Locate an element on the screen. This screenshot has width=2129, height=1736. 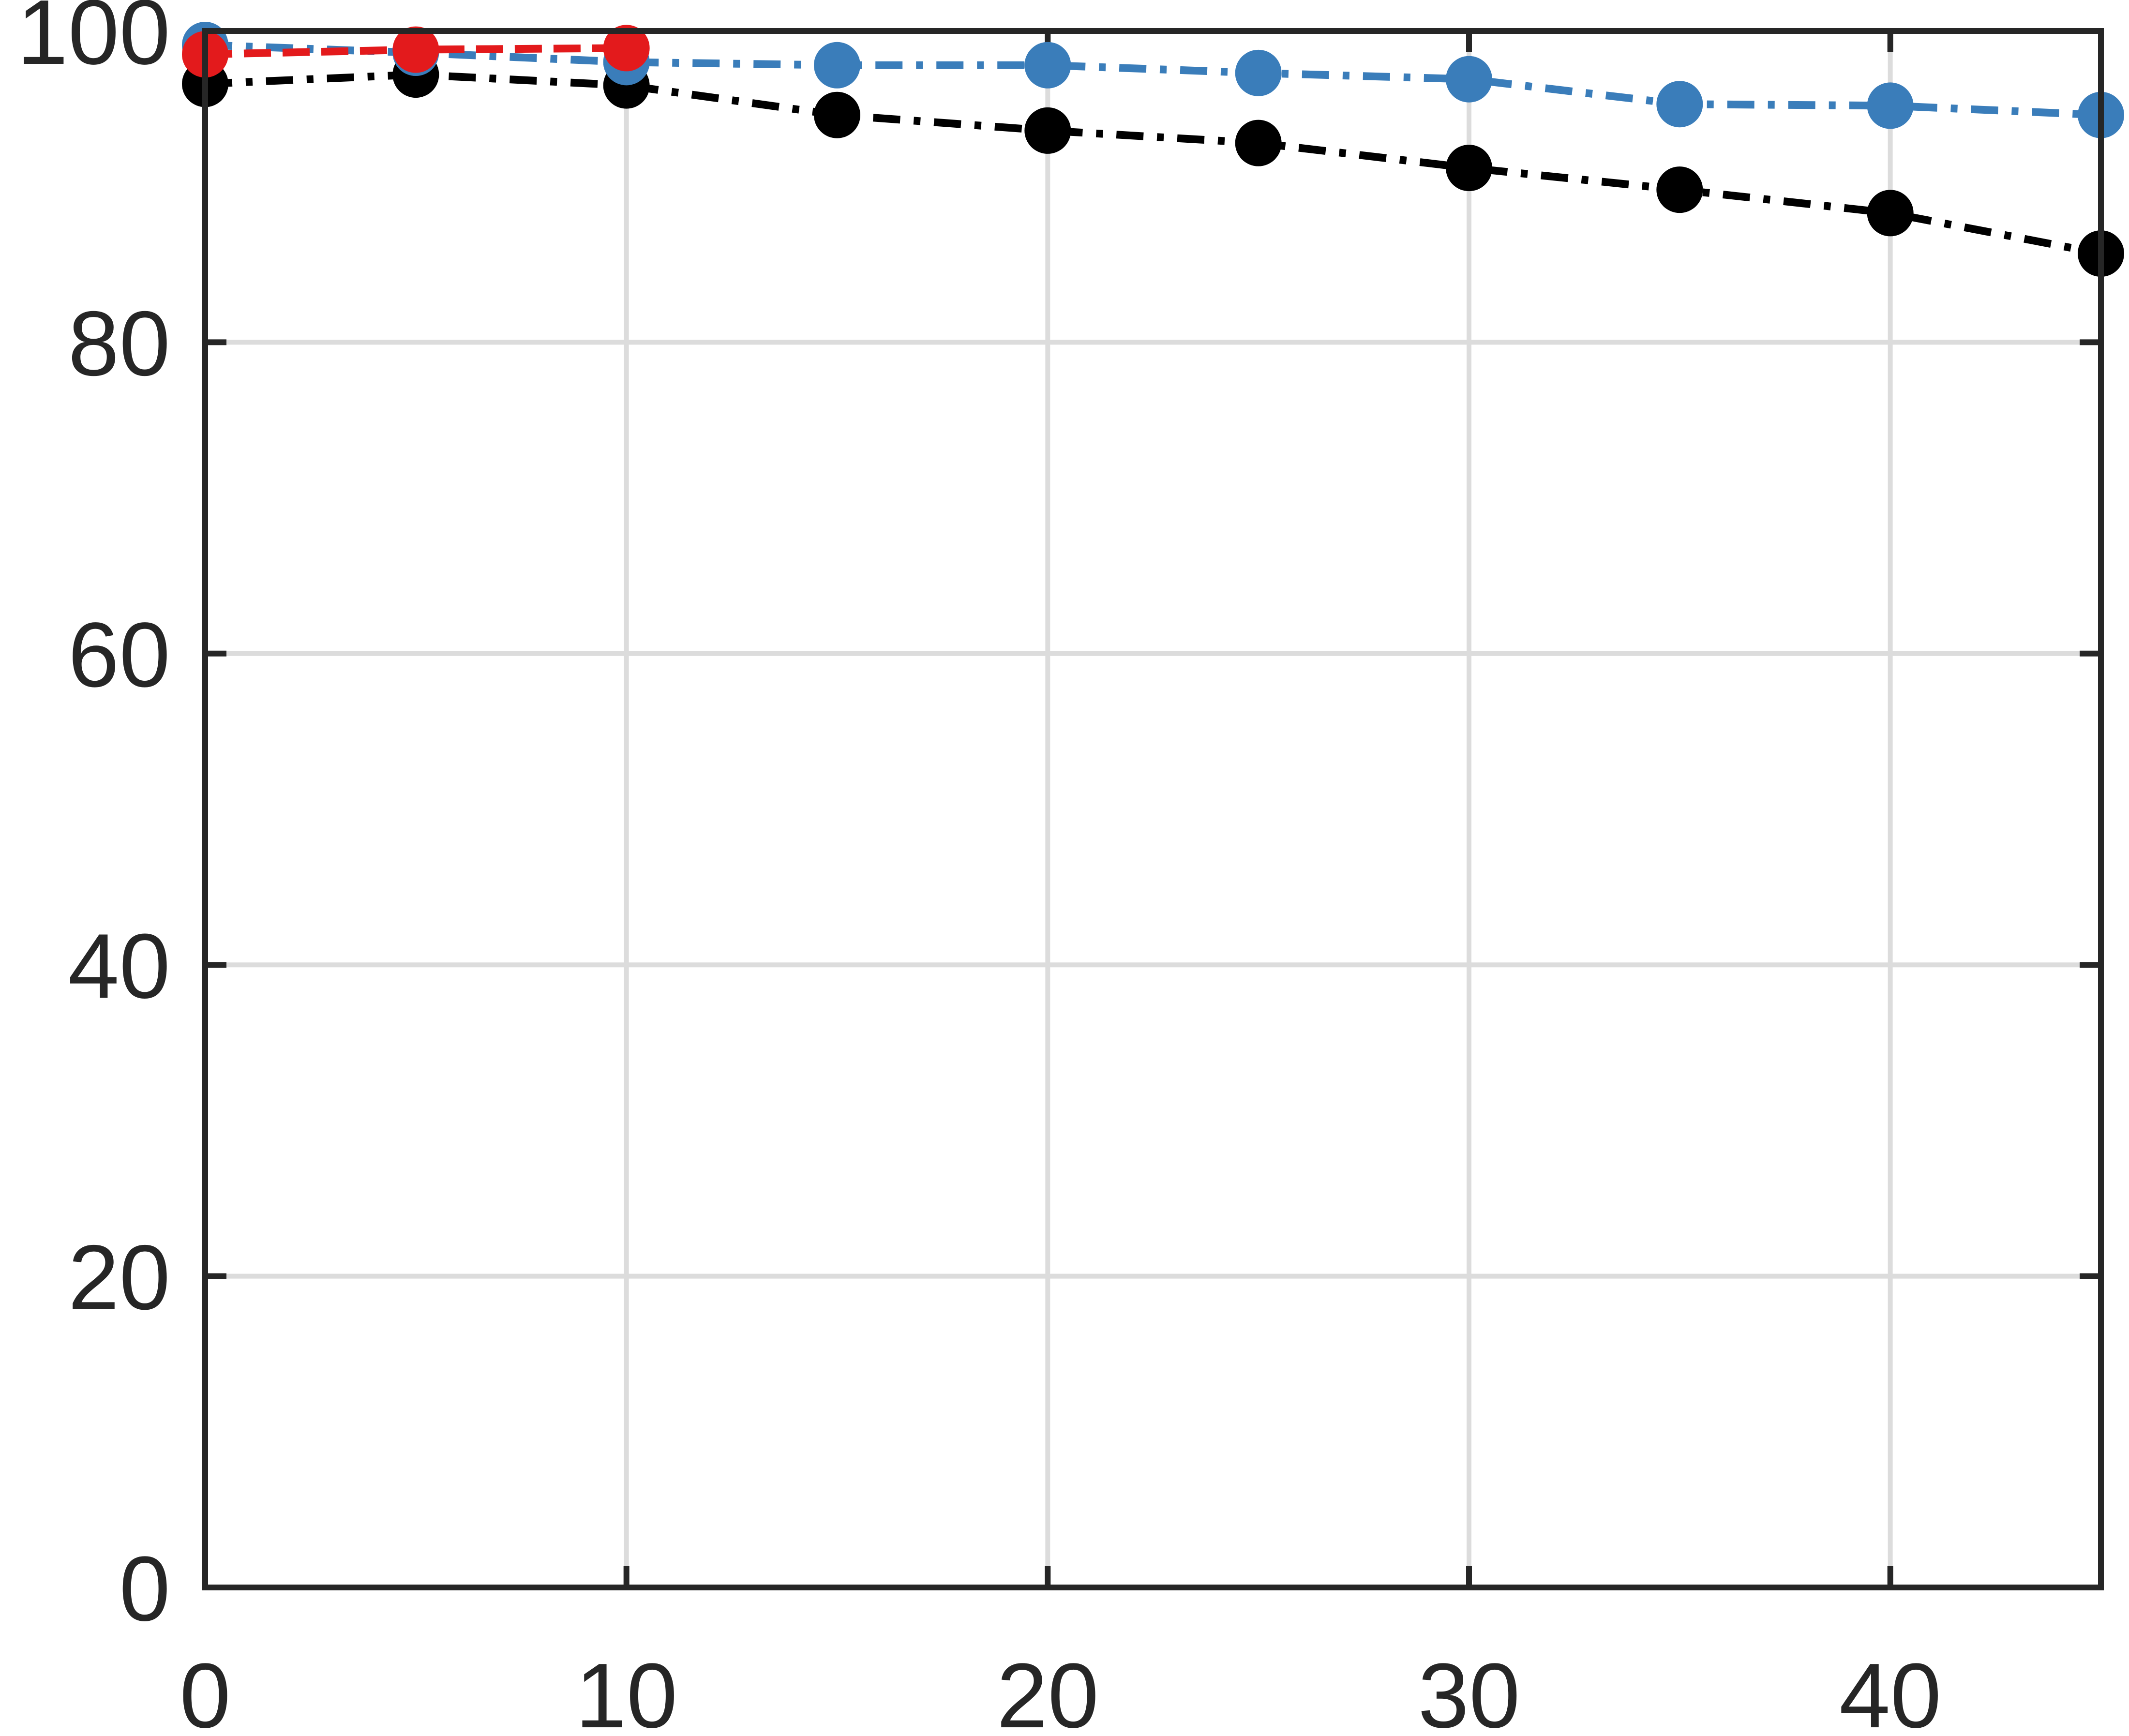
y-tick-label: 20 is located at coordinates (119, 1278).